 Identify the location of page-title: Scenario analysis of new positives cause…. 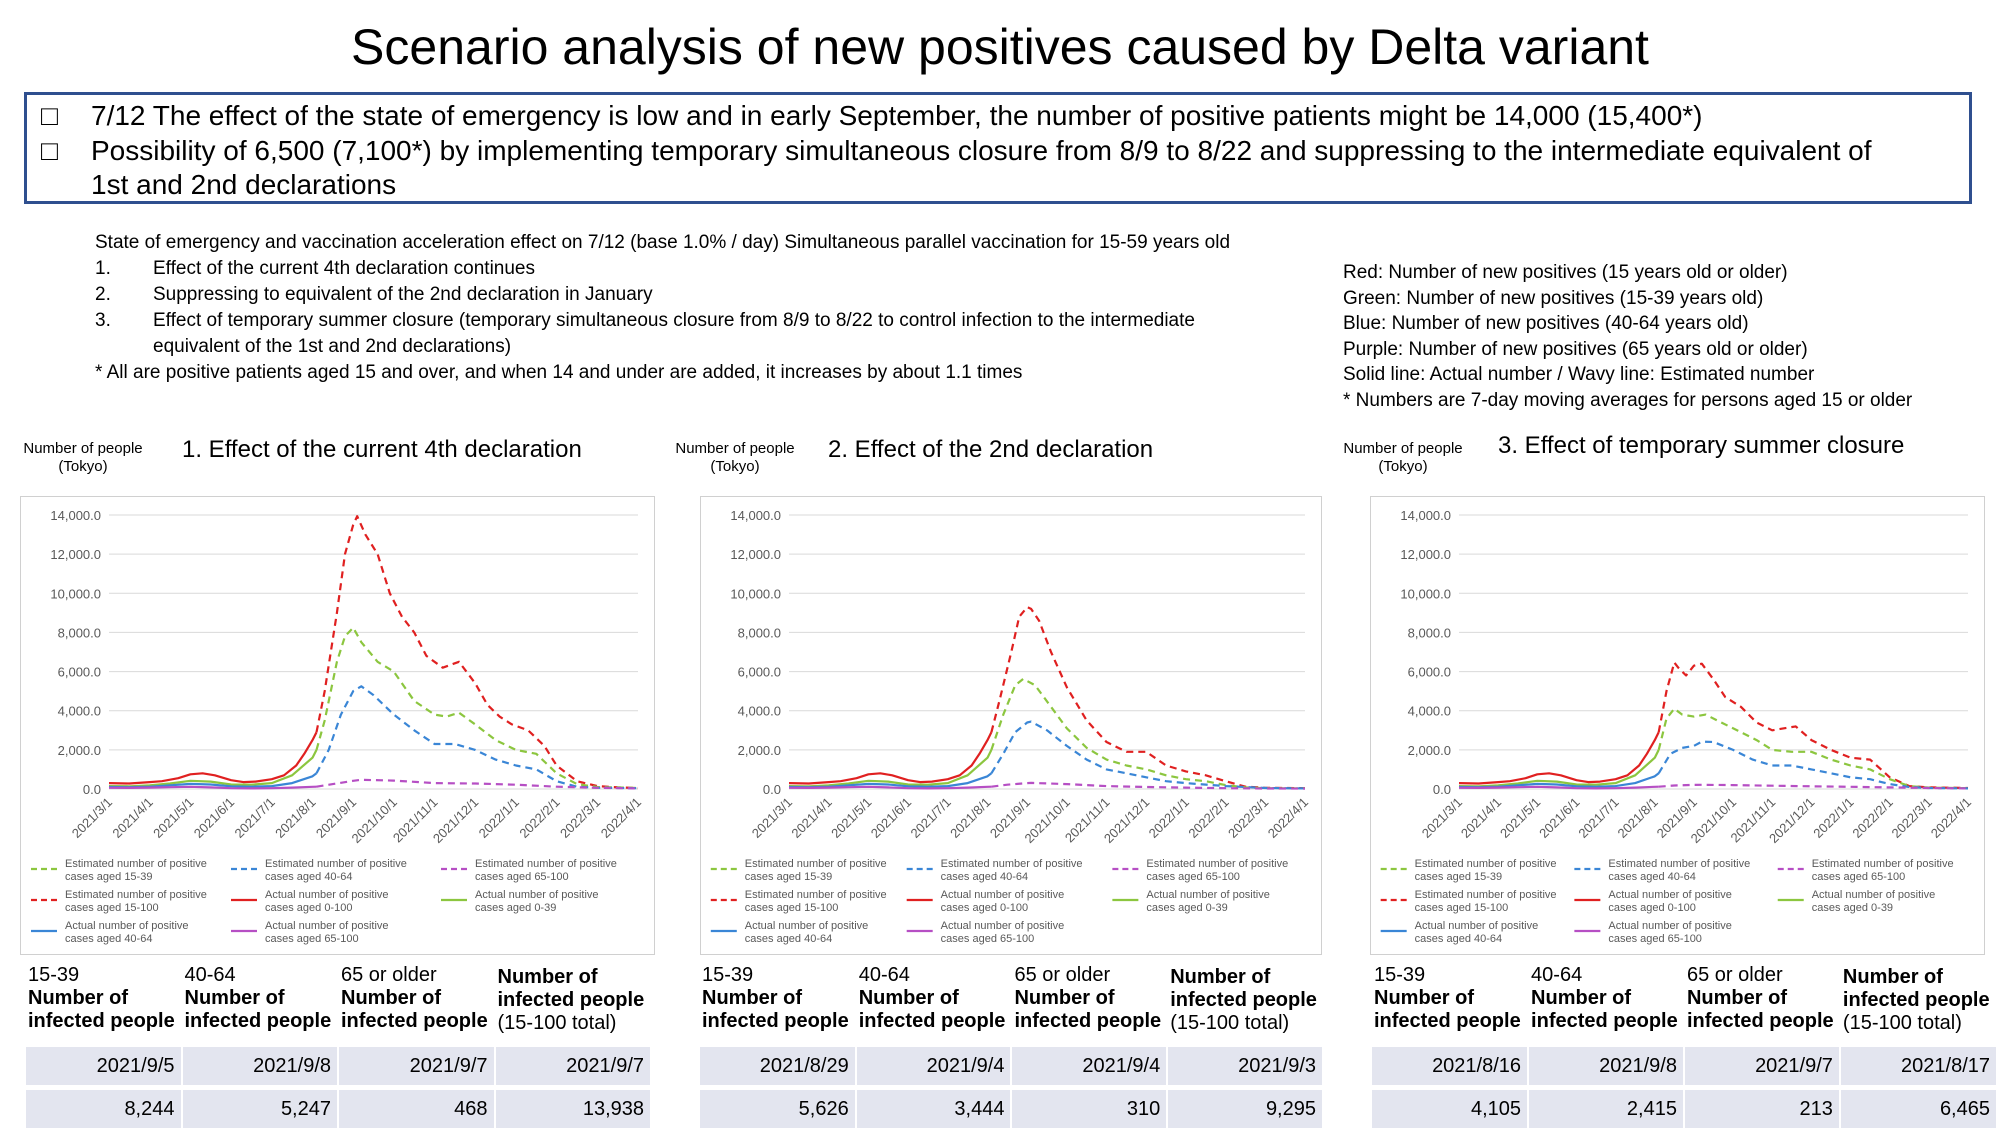
(1000, 47).